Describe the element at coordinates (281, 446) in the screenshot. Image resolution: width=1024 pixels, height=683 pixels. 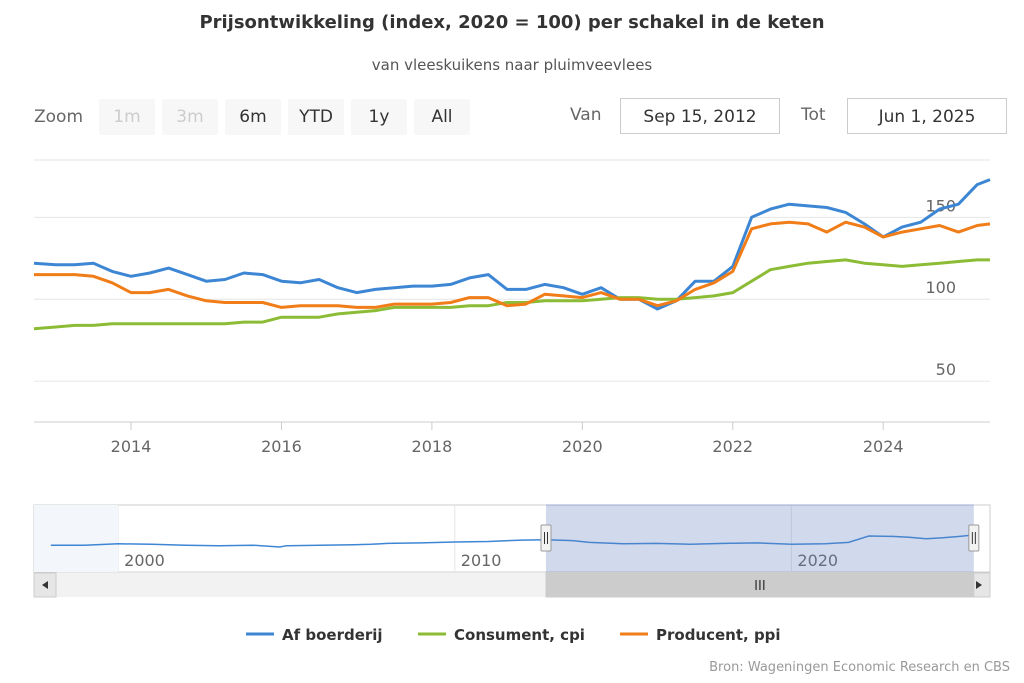
I see `x-tick-label-2016: 2016` at that location.